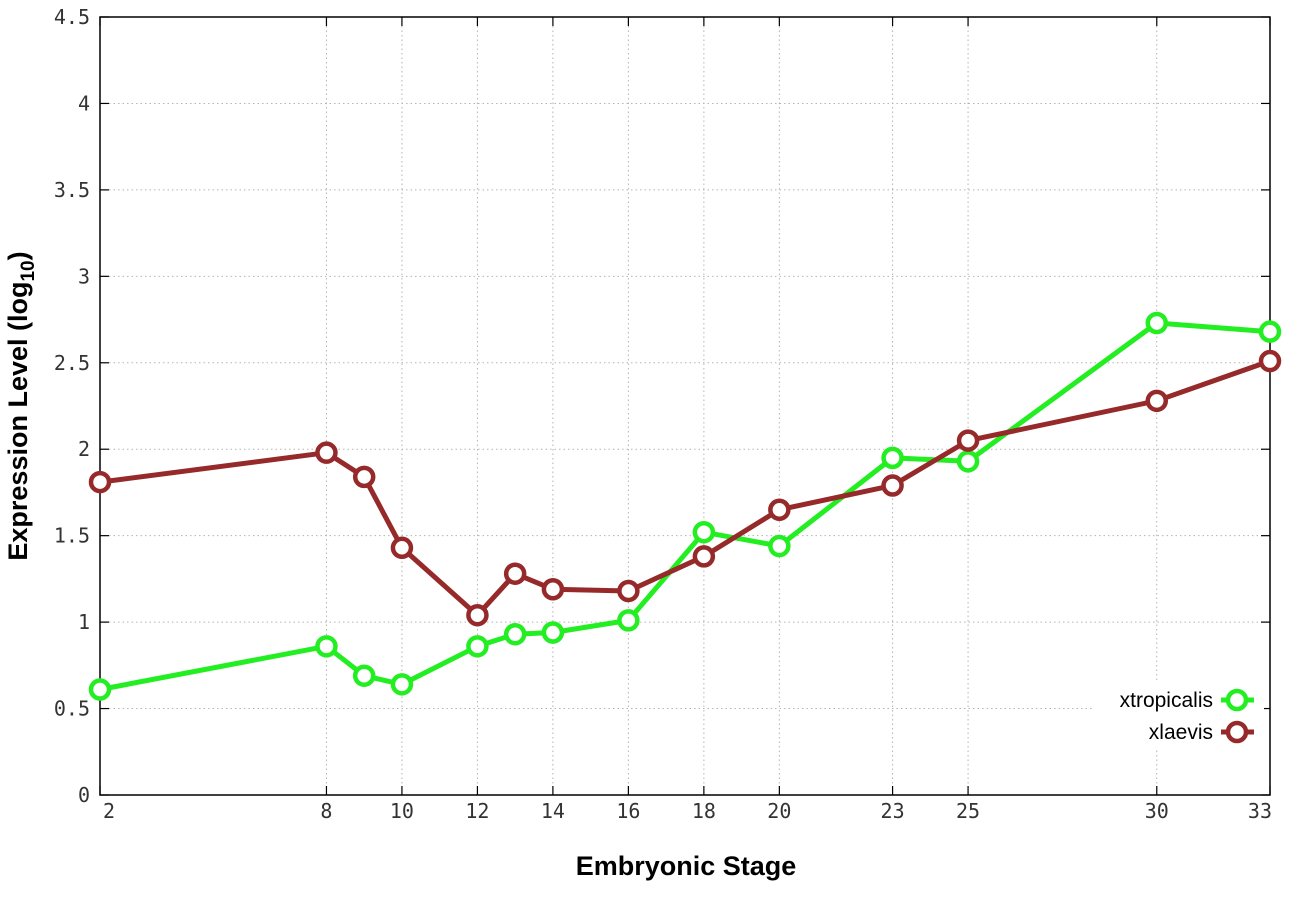  What do you see at coordinates (18, 421) in the screenshot?
I see `y-axis-title-prefix: Expression Level (log` at bounding box center [18, 421].